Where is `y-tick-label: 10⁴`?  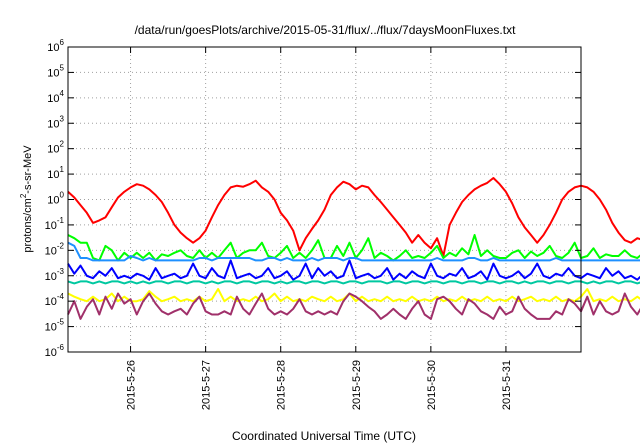
y-tick-label: 10⁴ is located at coordinates (55, 97).